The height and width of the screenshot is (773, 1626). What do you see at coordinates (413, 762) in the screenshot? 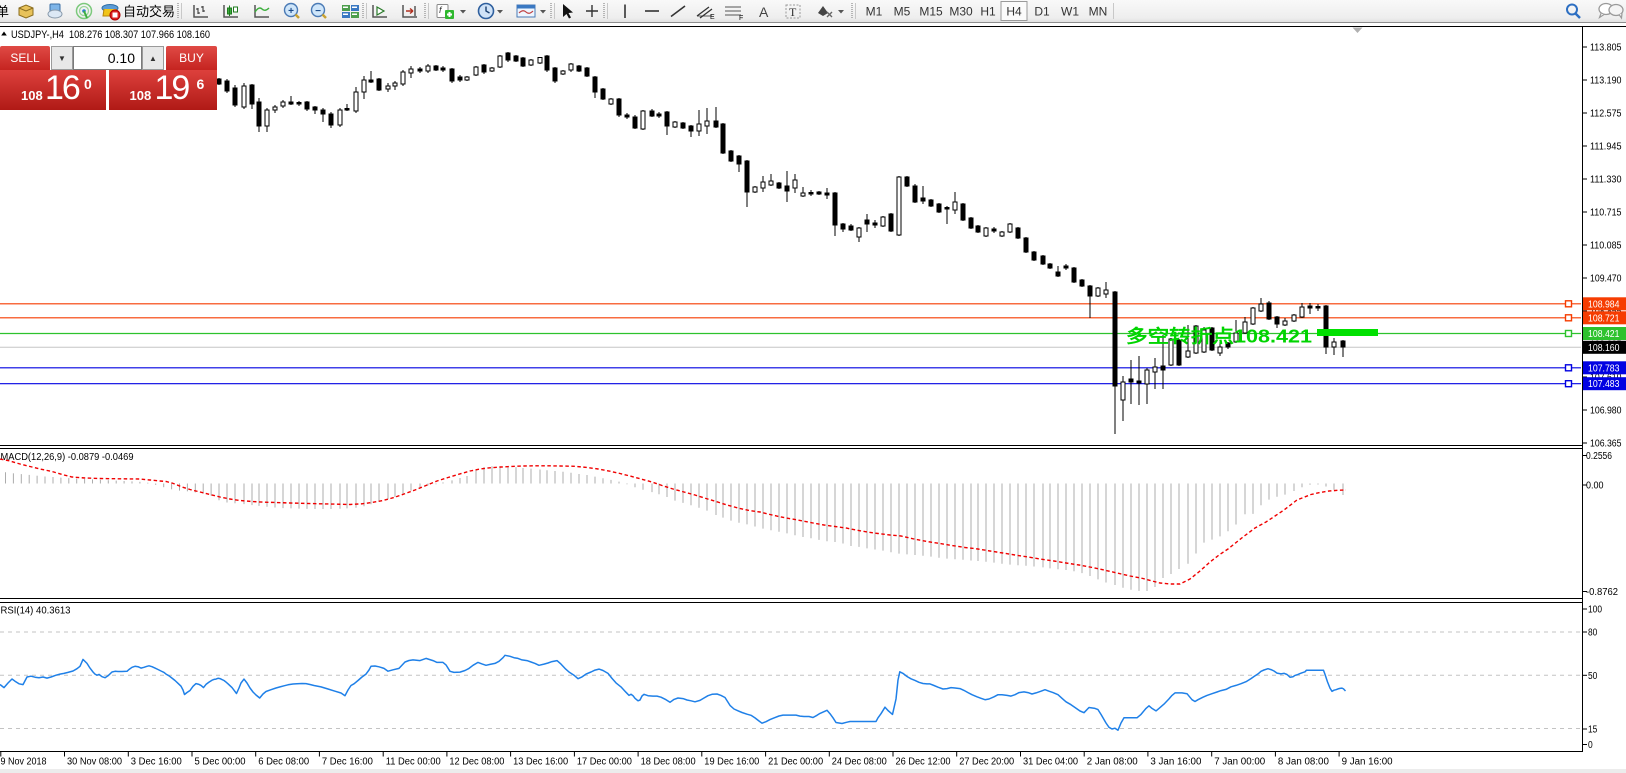
I see `svg-text: 11 Dec 00:00` at bounding box center [413, 762].